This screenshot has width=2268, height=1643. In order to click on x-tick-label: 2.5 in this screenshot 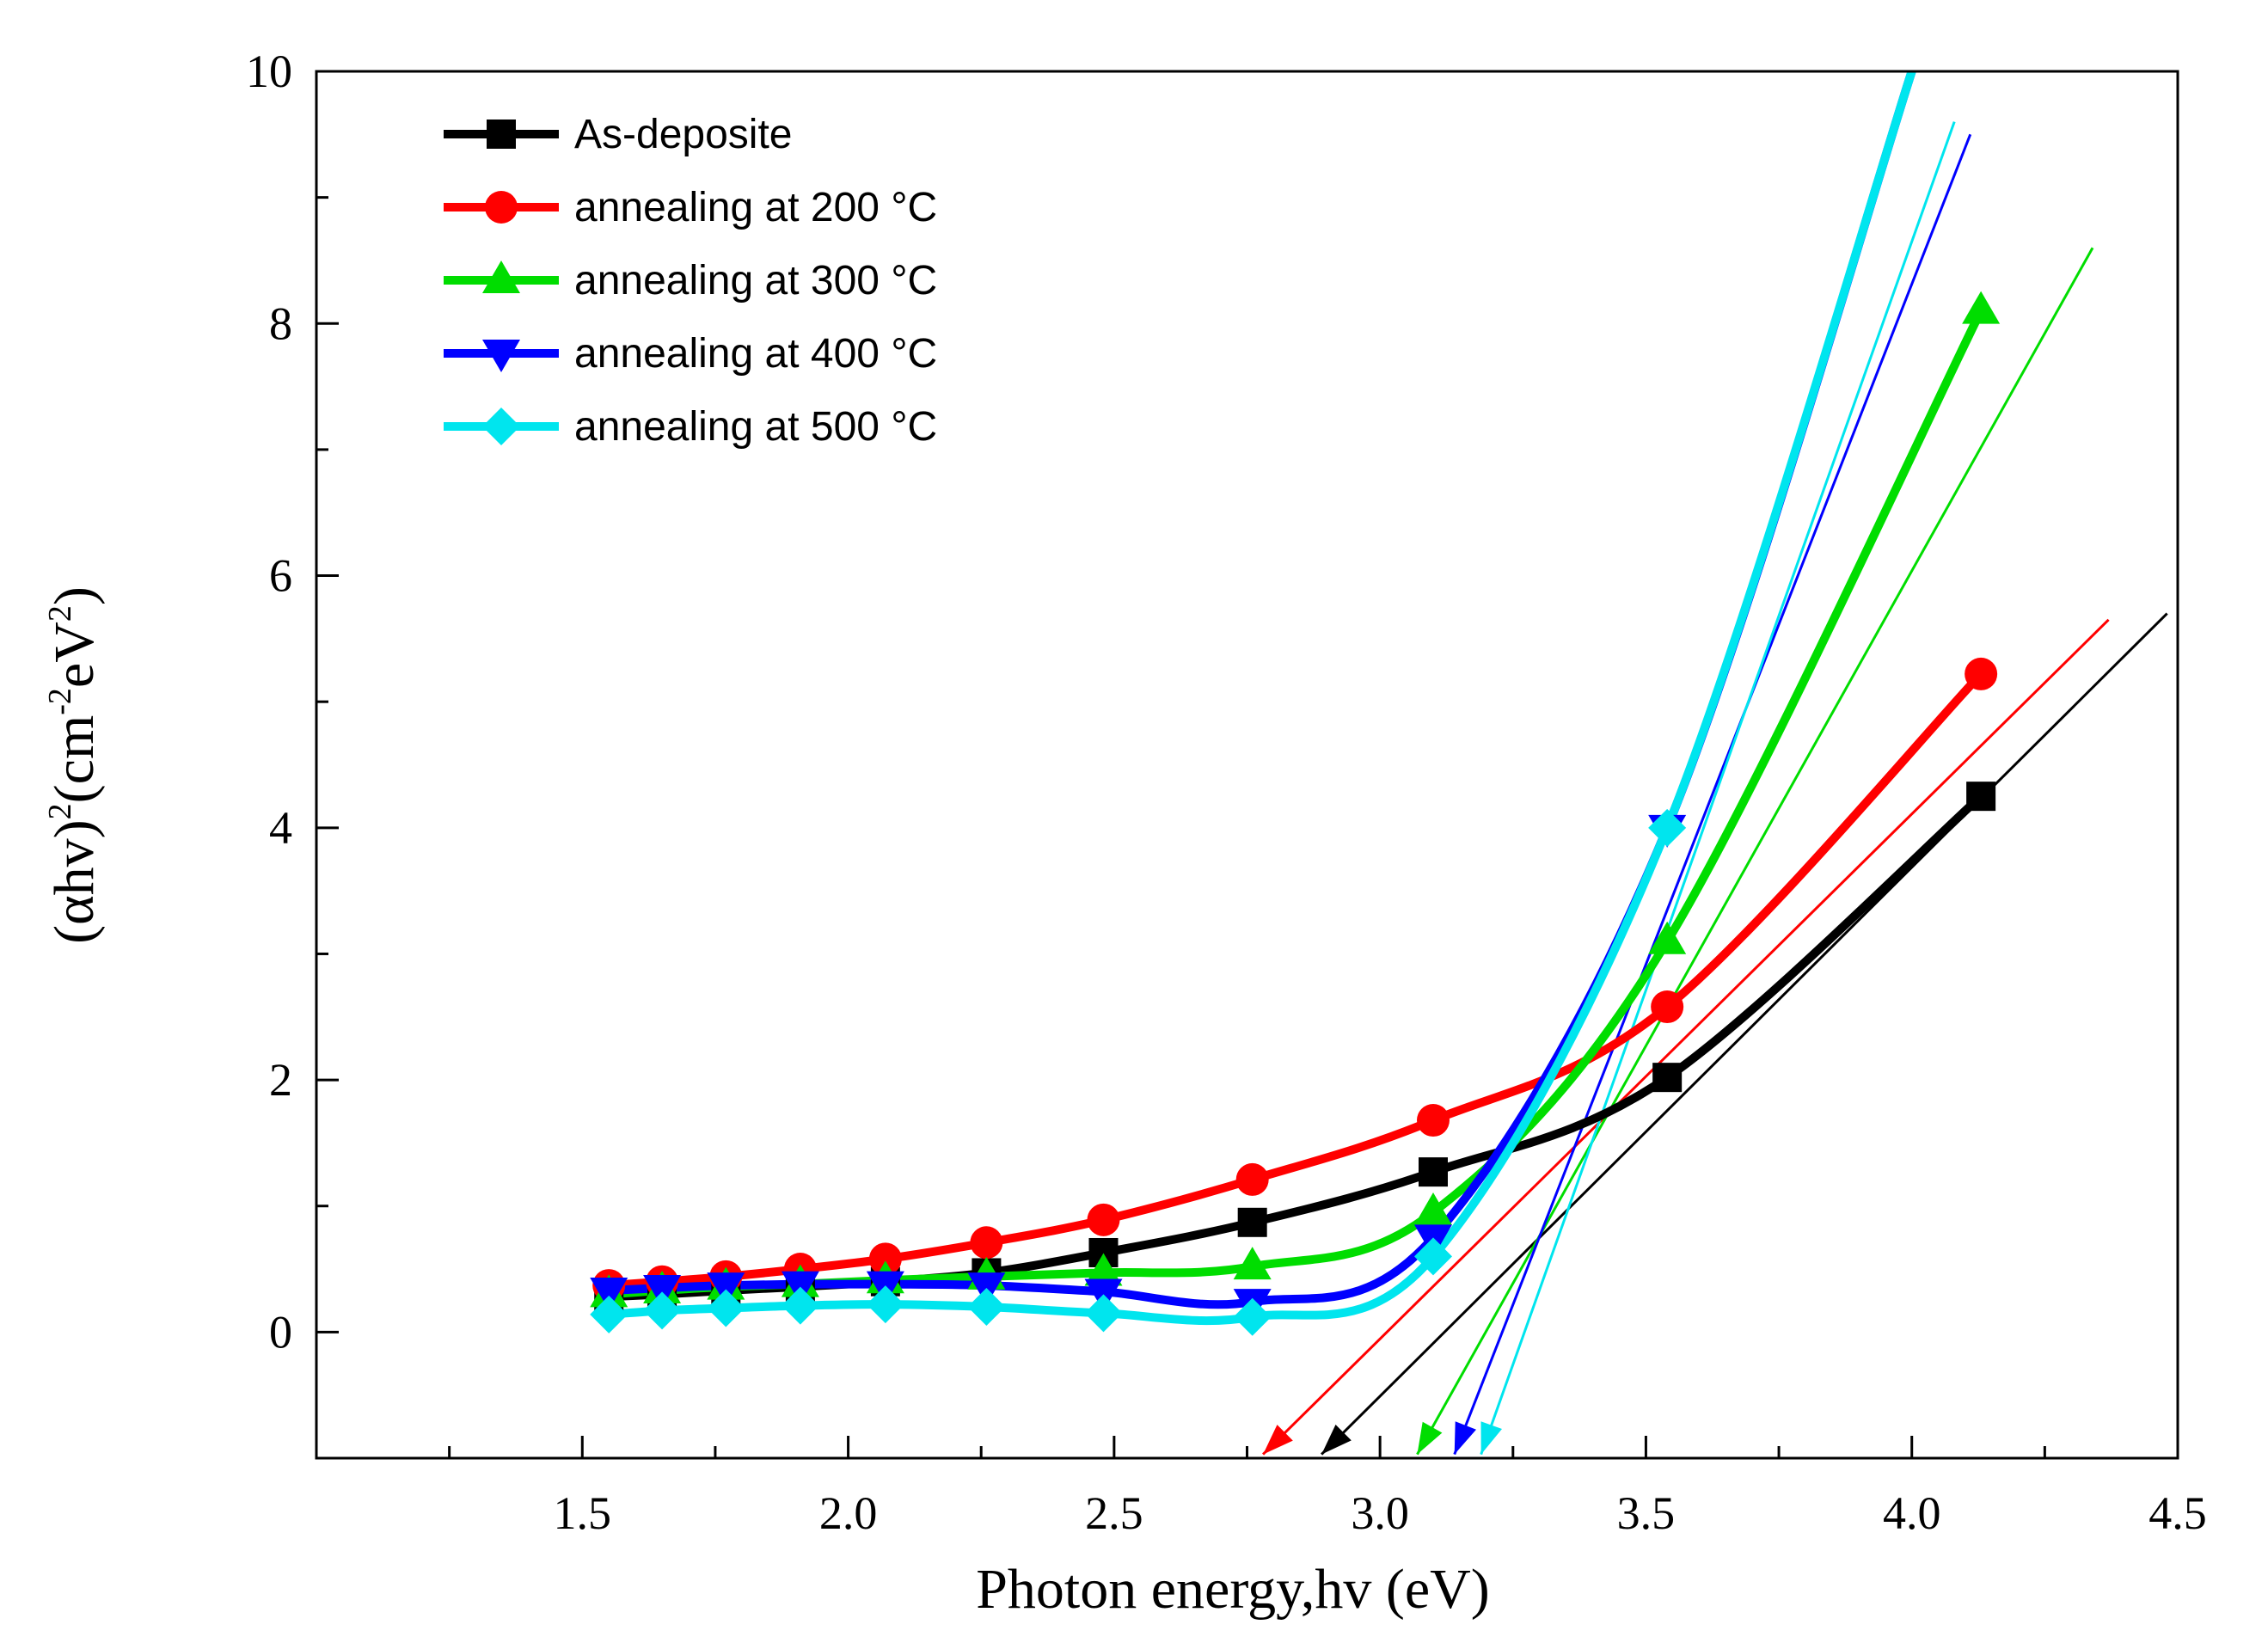, I will do `click(1114, 1513)`.